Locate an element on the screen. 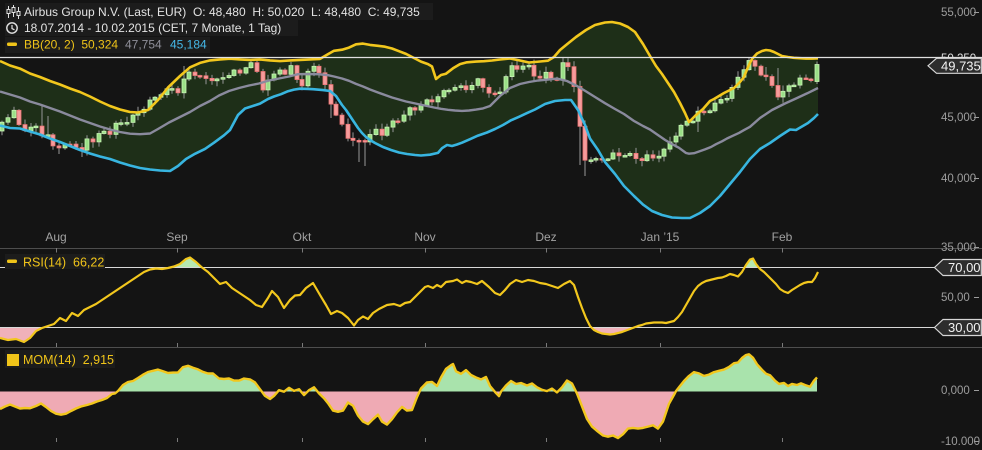 This screenshot has width=982, height=450. svg-text: 45,184 is located at coordinates (188, 45).